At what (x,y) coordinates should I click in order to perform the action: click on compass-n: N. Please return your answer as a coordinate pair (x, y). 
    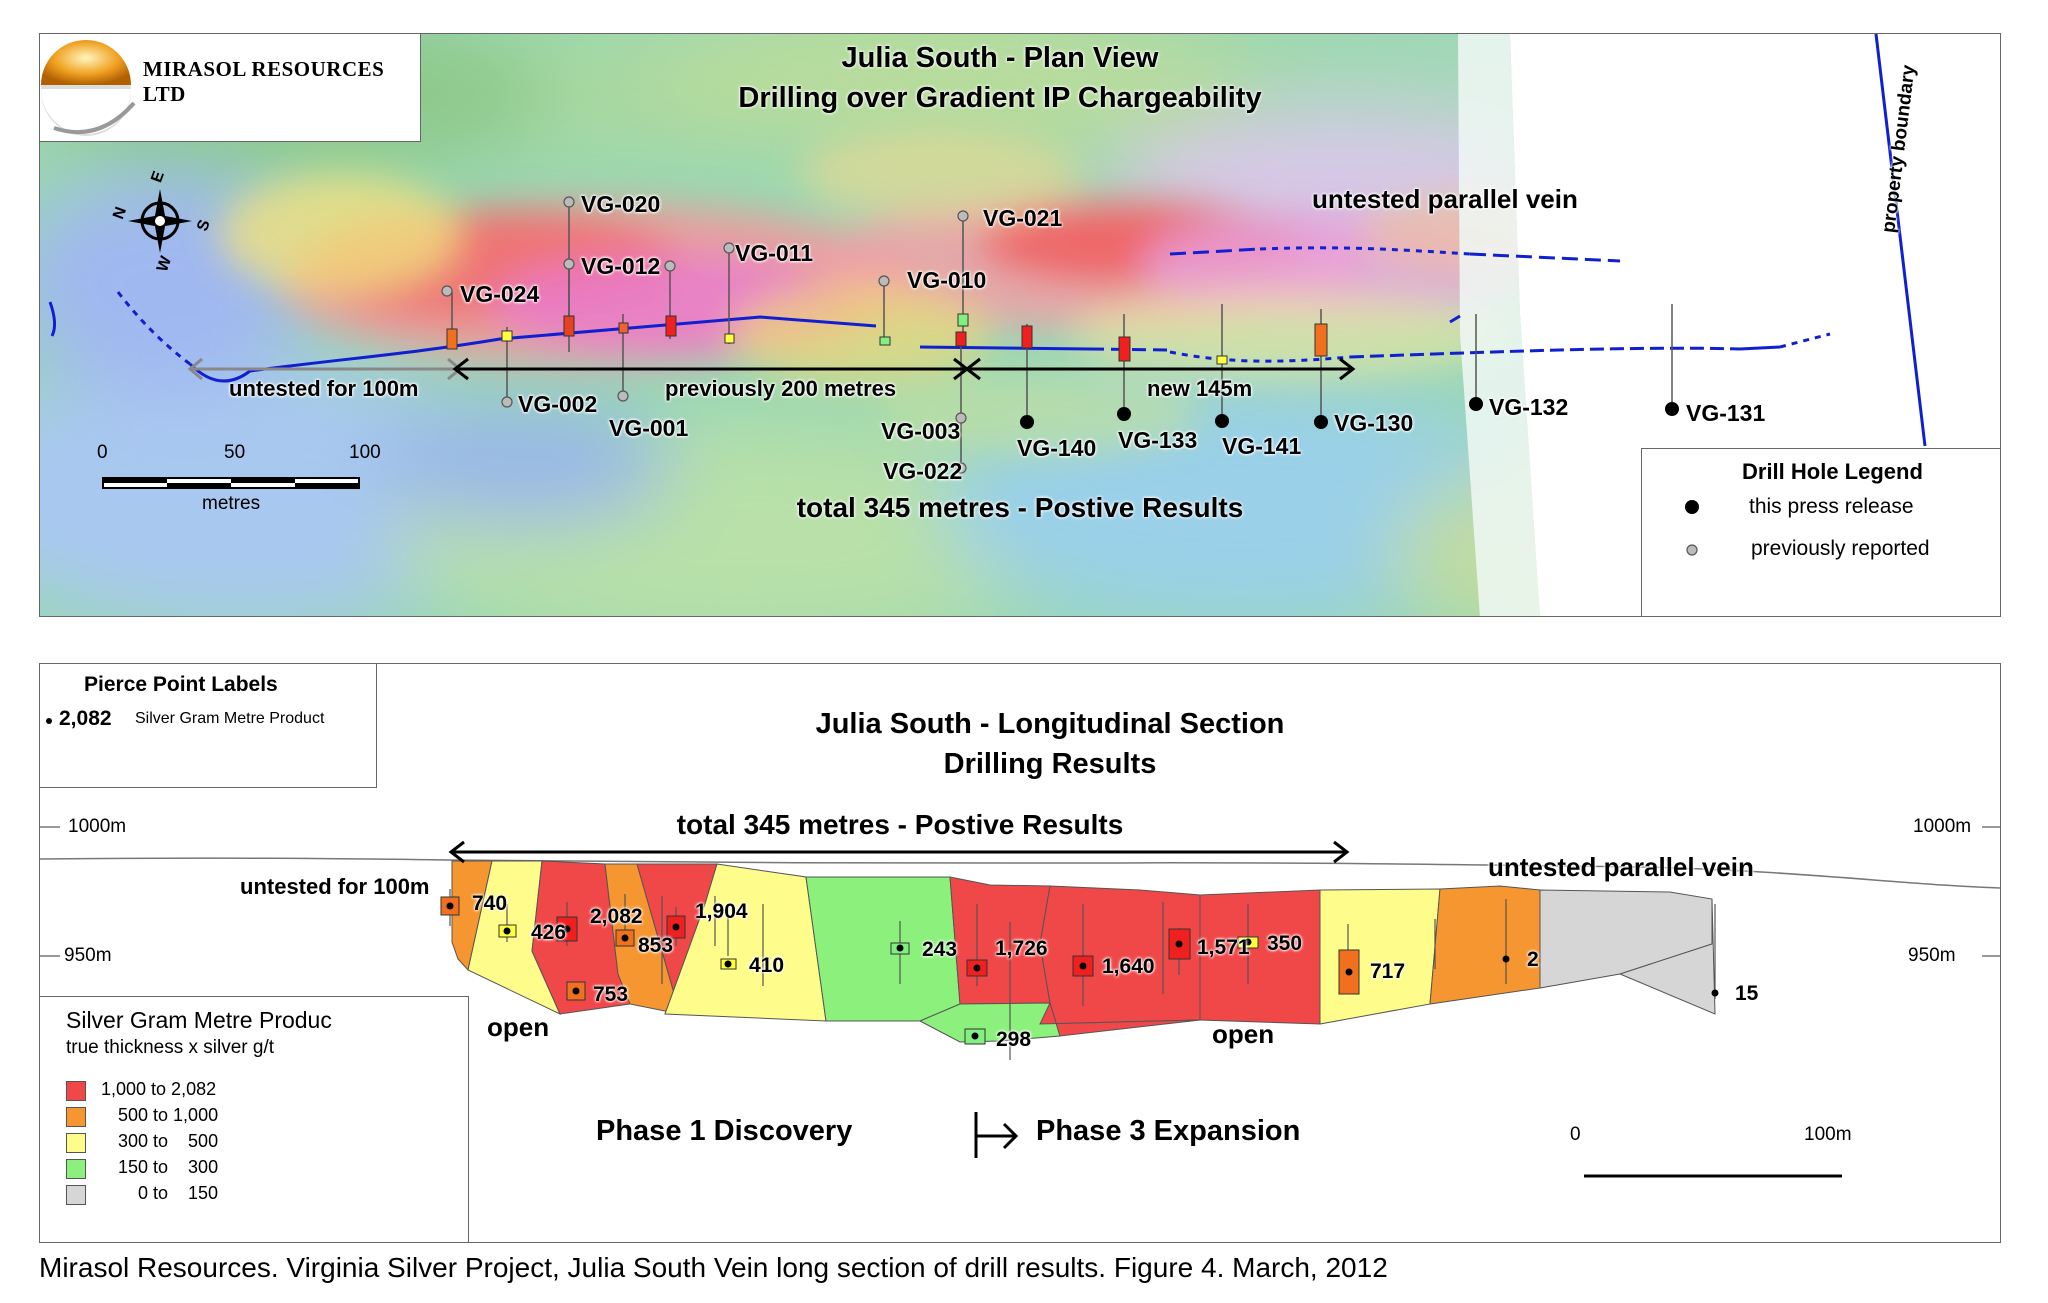
    Looking at the image, I should click on (120, 213).